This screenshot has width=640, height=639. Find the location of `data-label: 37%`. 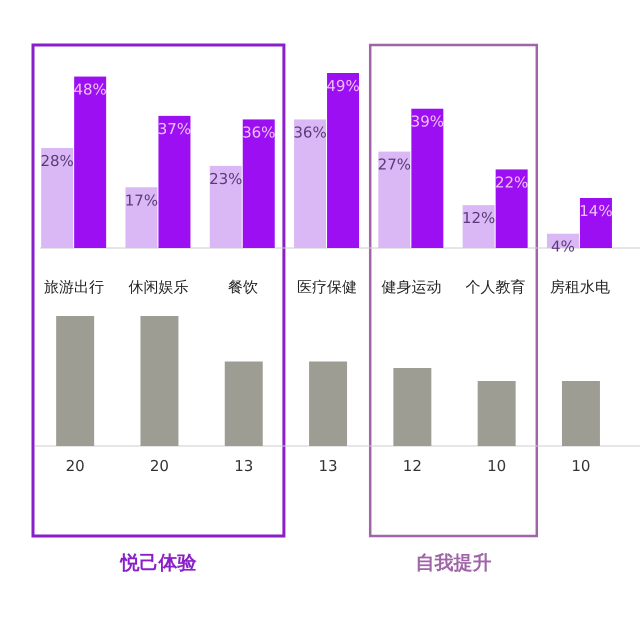

data-label: 37% is located at coordinates (175, 129).